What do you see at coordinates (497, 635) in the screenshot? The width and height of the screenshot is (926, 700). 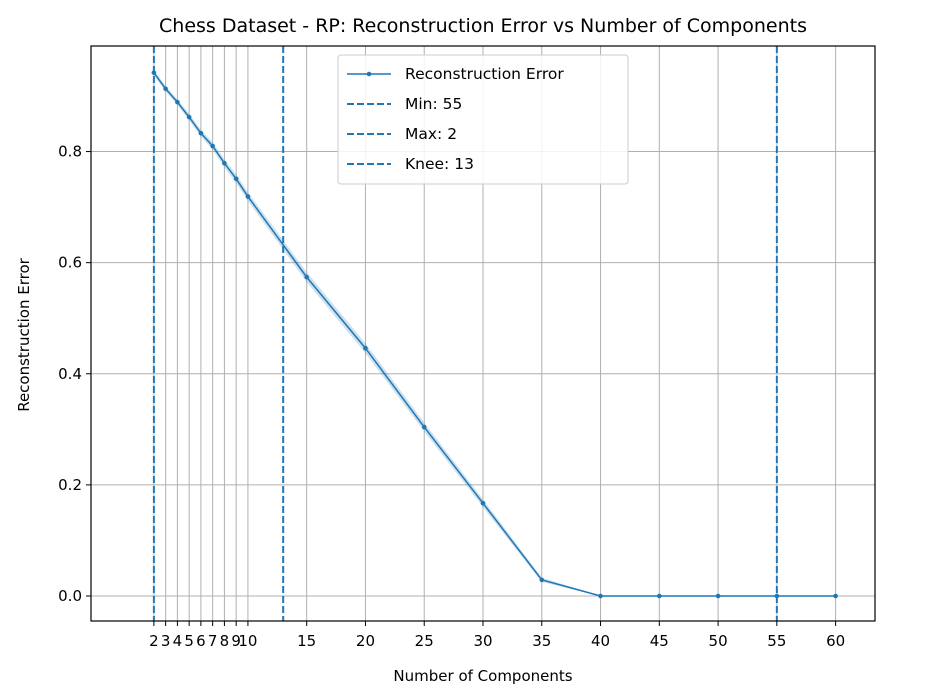 I see `x-axis-ticks: 2 3 4 5 6 7 8 910 15 20 25 30 35 40 45 50 55 60` at bounding box center [497, 635].